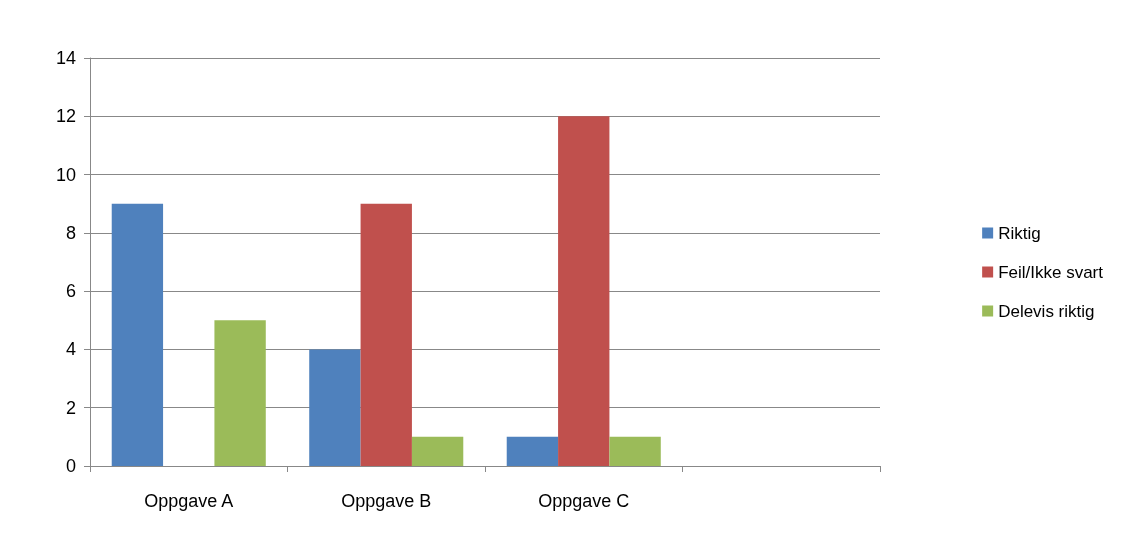  Describe the element at coordinates (189, 501) in the screenshot. I see `x-tick-label: Oppgave A` at that location.